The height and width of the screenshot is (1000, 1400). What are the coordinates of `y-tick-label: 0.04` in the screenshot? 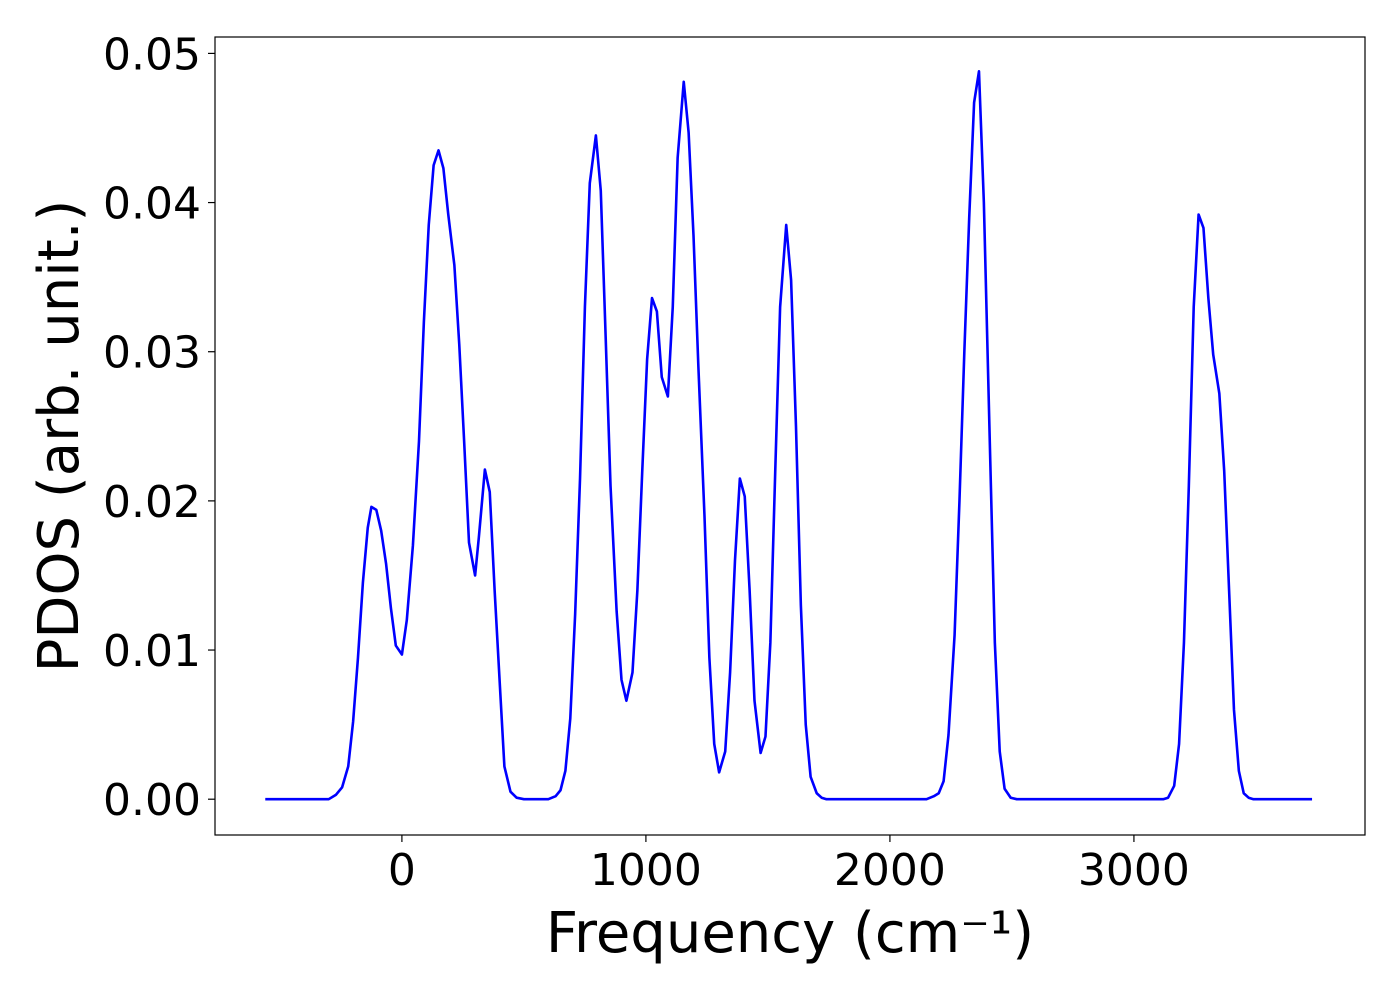 It's located at (152, 204).